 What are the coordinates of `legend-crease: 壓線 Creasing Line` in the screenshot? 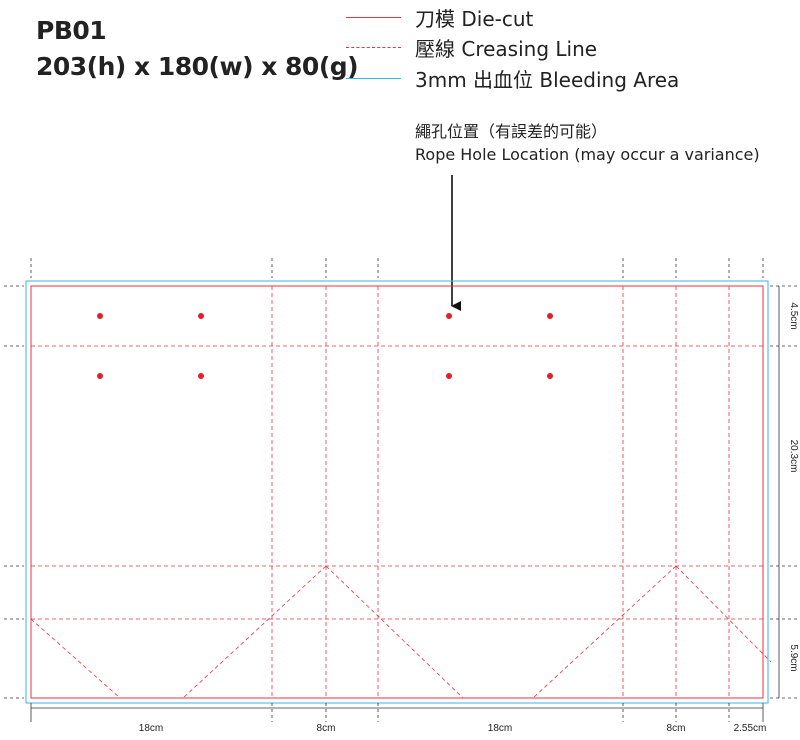 It's located at (471, 47).